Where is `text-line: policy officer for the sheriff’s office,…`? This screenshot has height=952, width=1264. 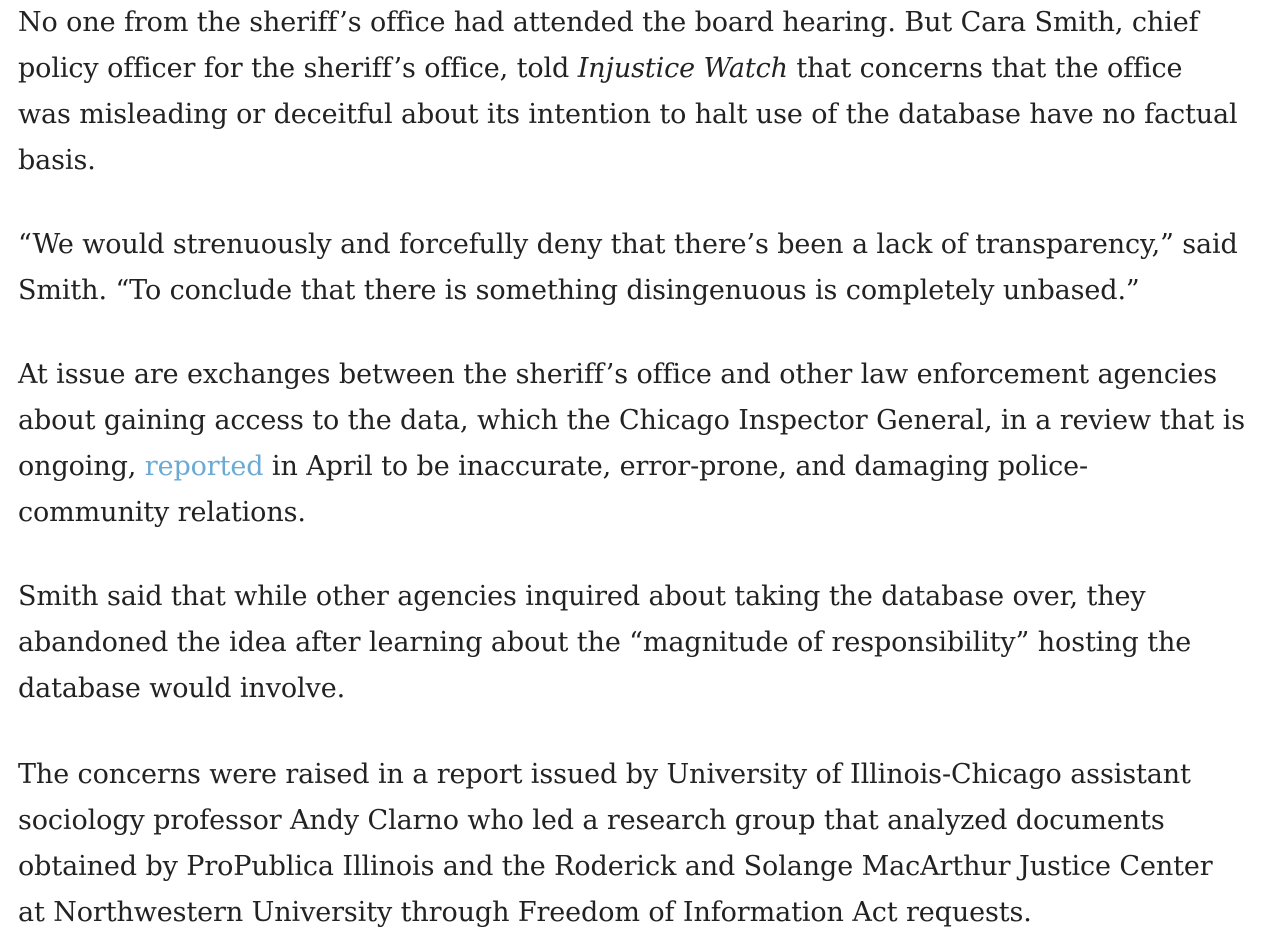
text-line: policy officer for the sheriff’s office,… is located at coordinates (628, 69).